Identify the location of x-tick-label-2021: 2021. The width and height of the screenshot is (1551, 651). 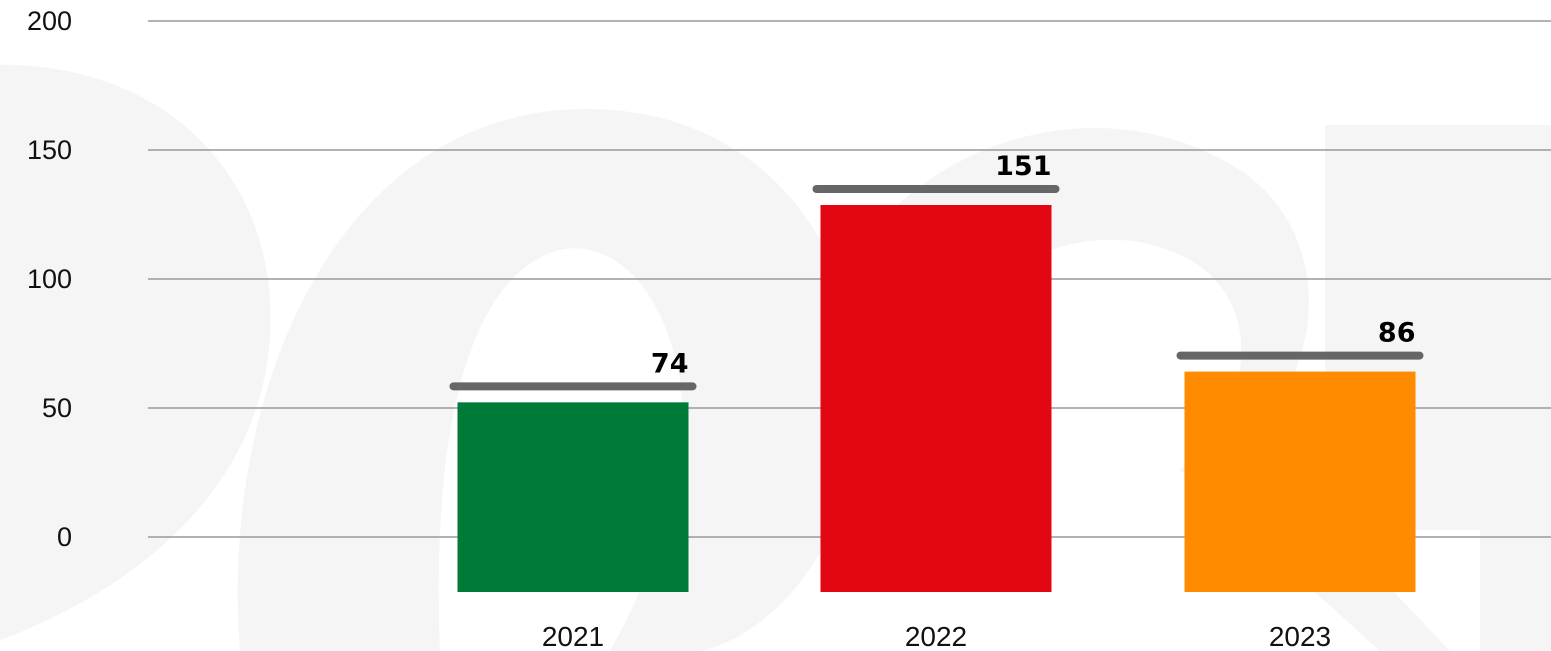
(573, 636).